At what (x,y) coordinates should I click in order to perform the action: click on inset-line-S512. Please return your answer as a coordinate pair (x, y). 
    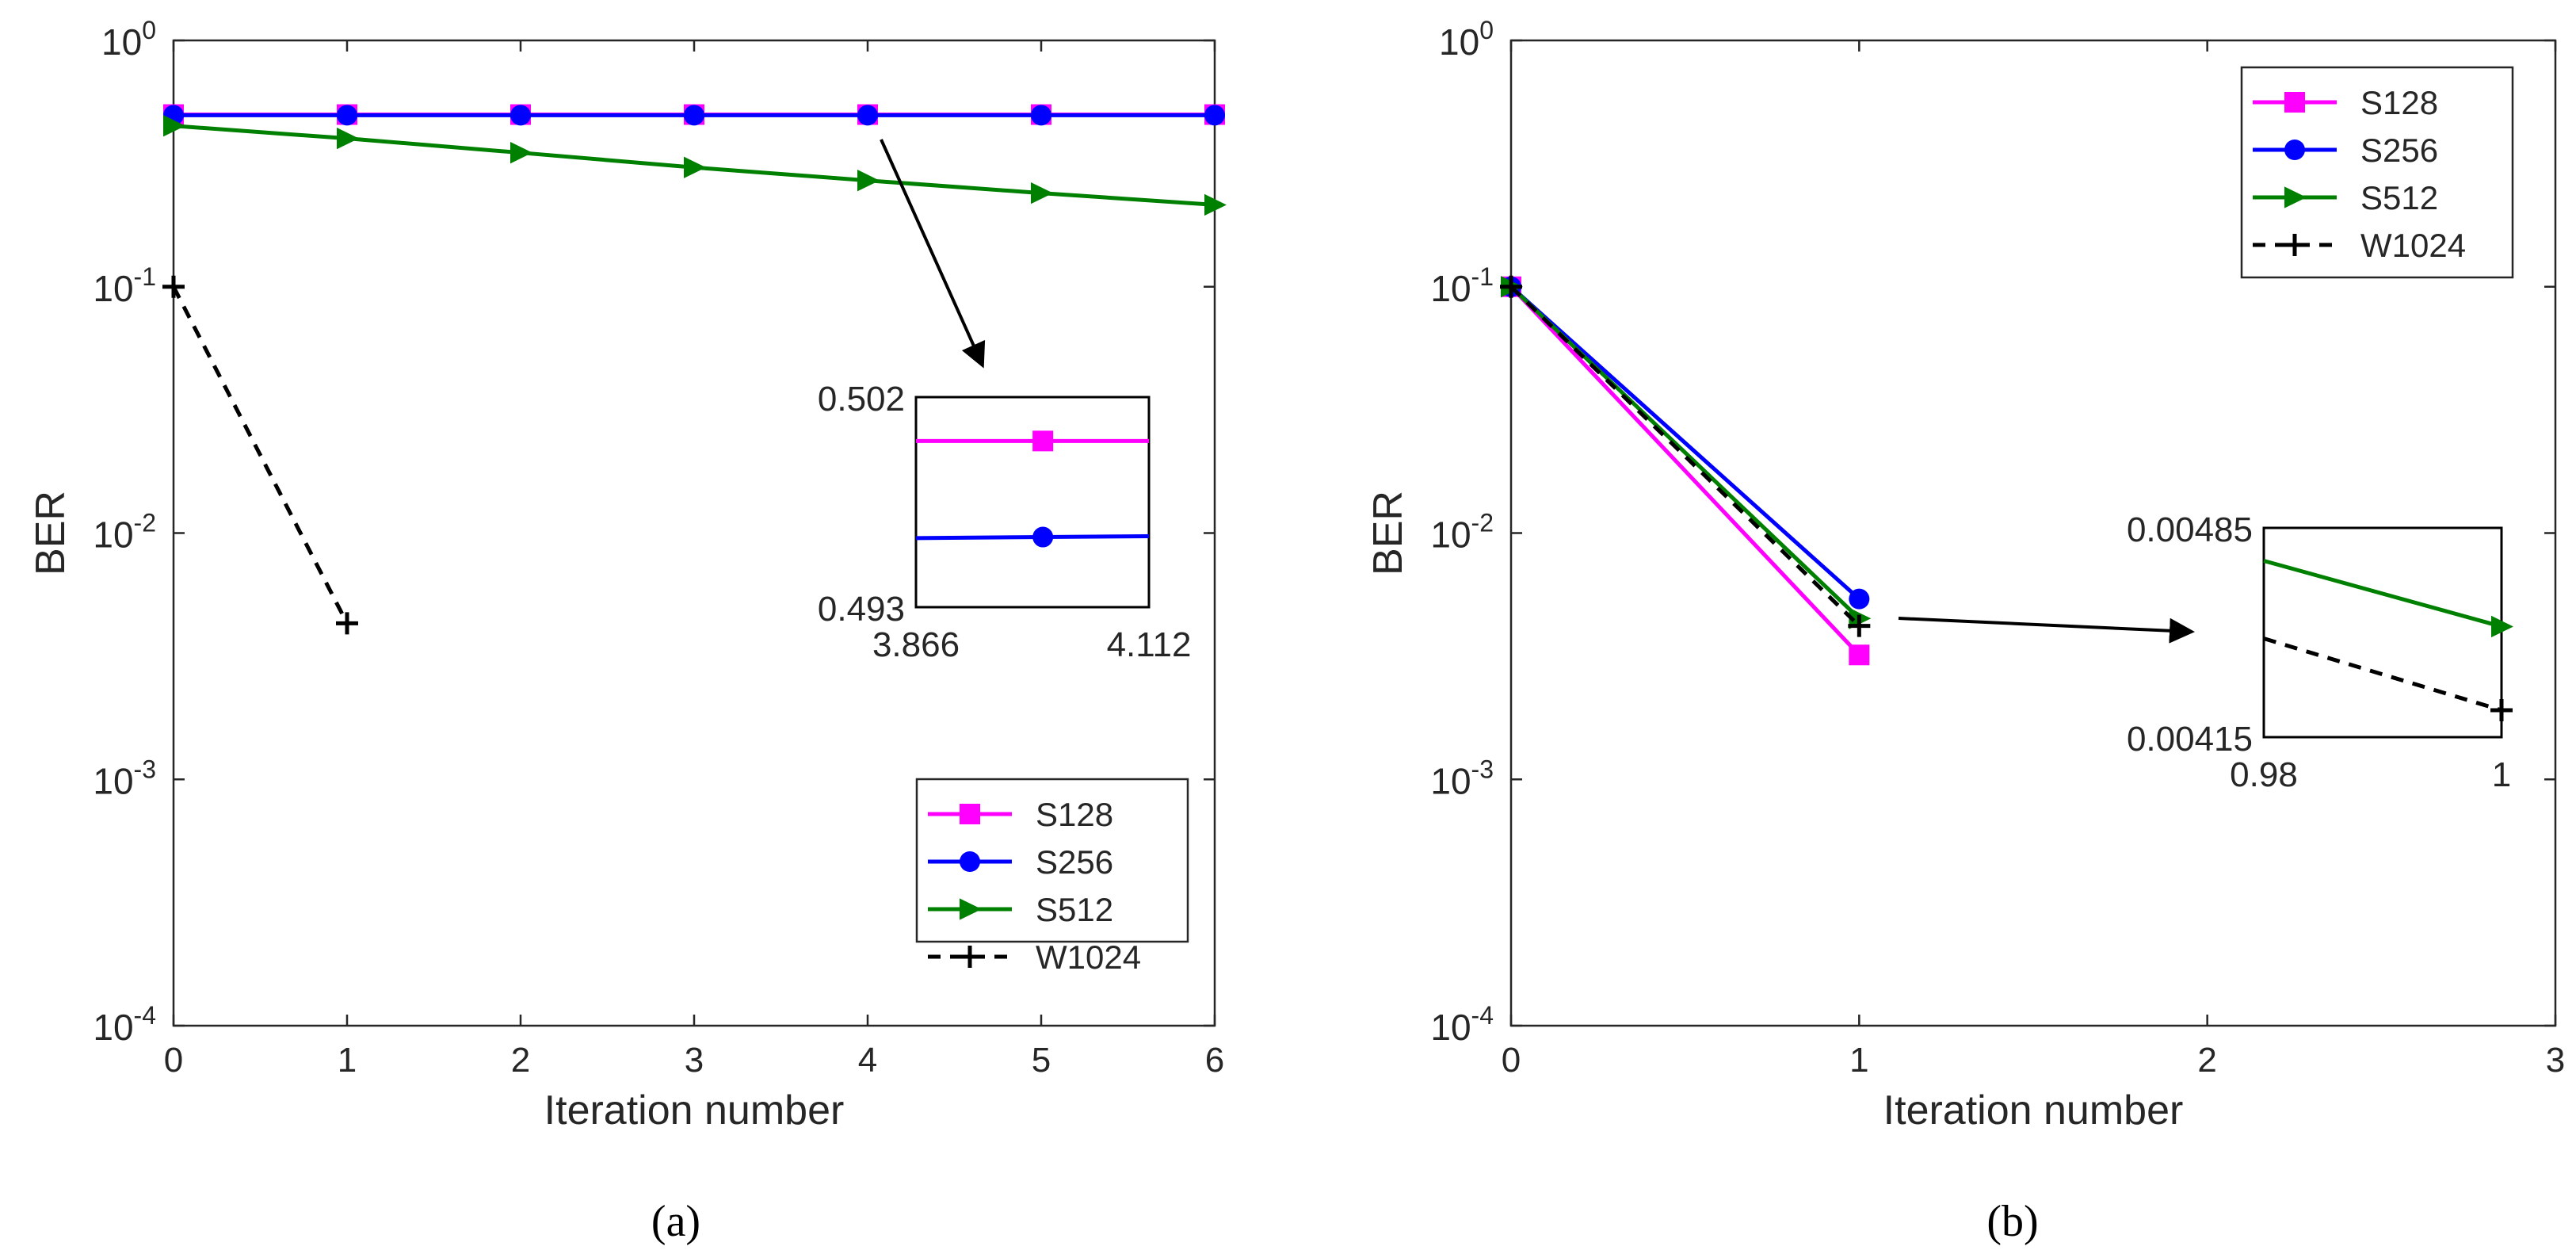
    Looking at the image, I should click on (2382, 594).